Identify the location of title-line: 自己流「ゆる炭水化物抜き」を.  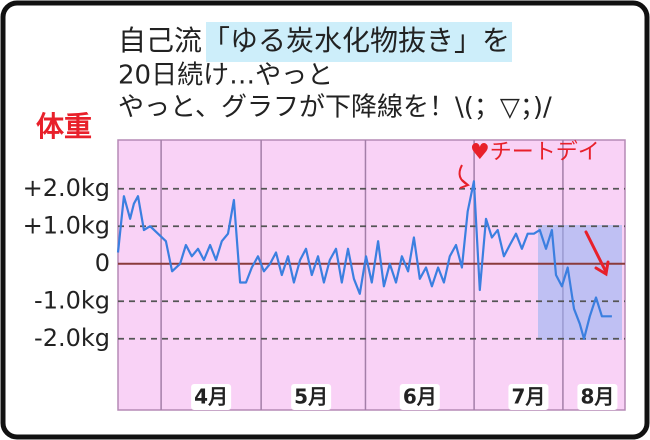
(314, 40).